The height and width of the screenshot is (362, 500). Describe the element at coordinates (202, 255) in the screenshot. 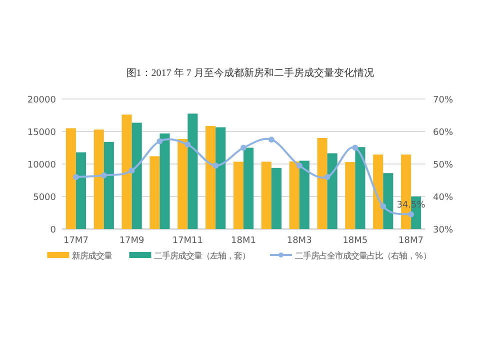

I see `legend-label: 二手房成交量（左轴，套）` at that location.